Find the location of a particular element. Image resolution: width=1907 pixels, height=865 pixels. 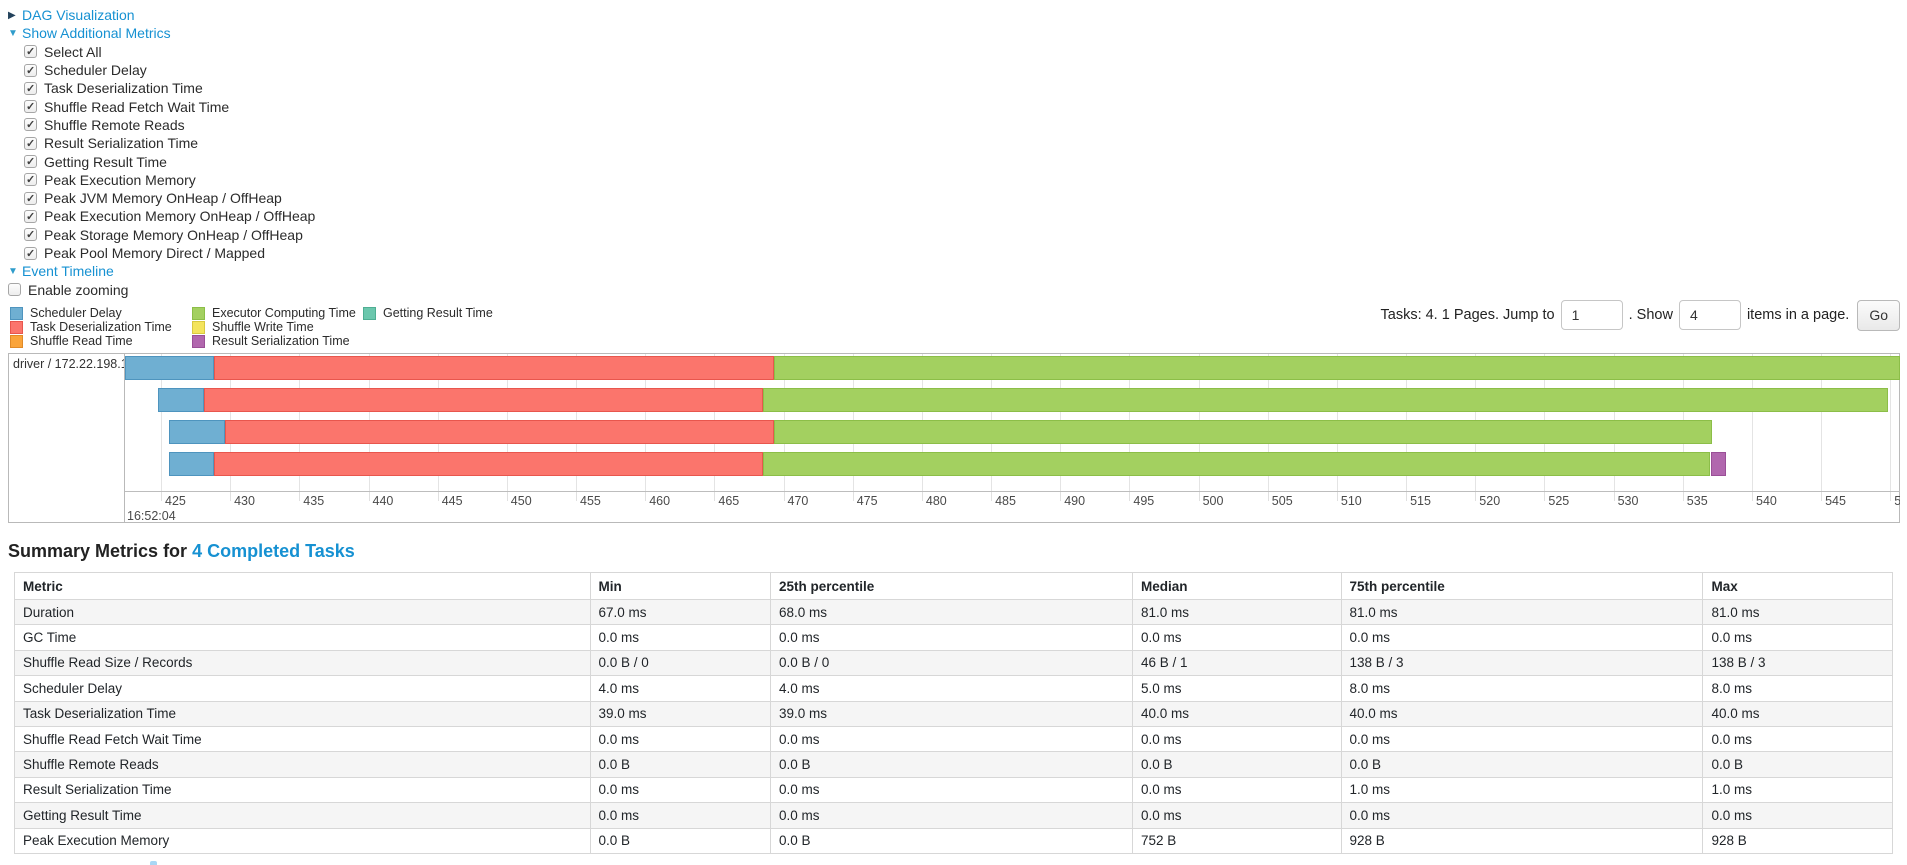

items-per-page-input is located at coordinates (1709, 315).